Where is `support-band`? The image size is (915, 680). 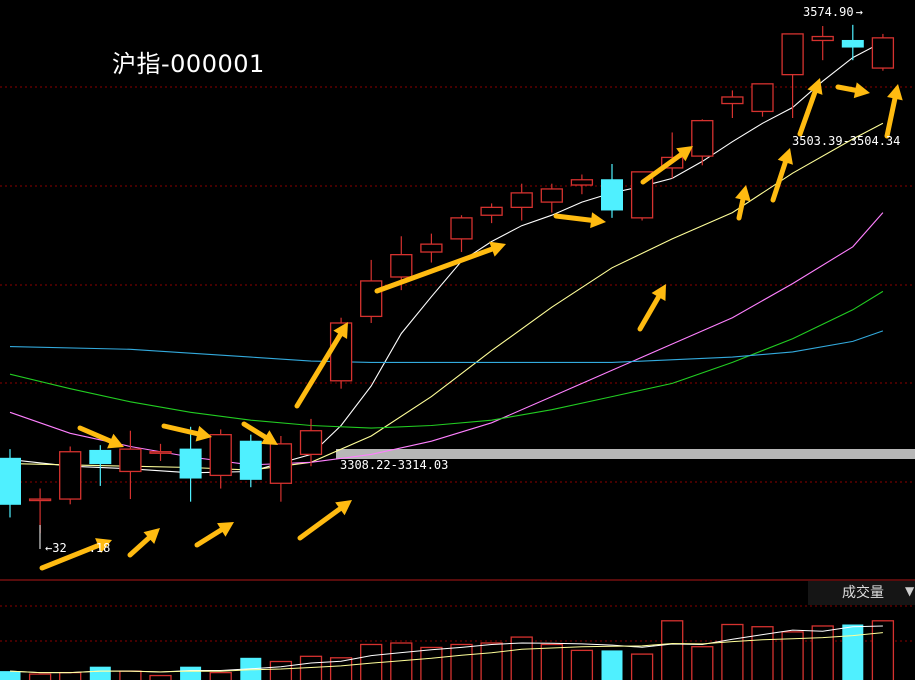
support-band is located at coordinates (625, 454).